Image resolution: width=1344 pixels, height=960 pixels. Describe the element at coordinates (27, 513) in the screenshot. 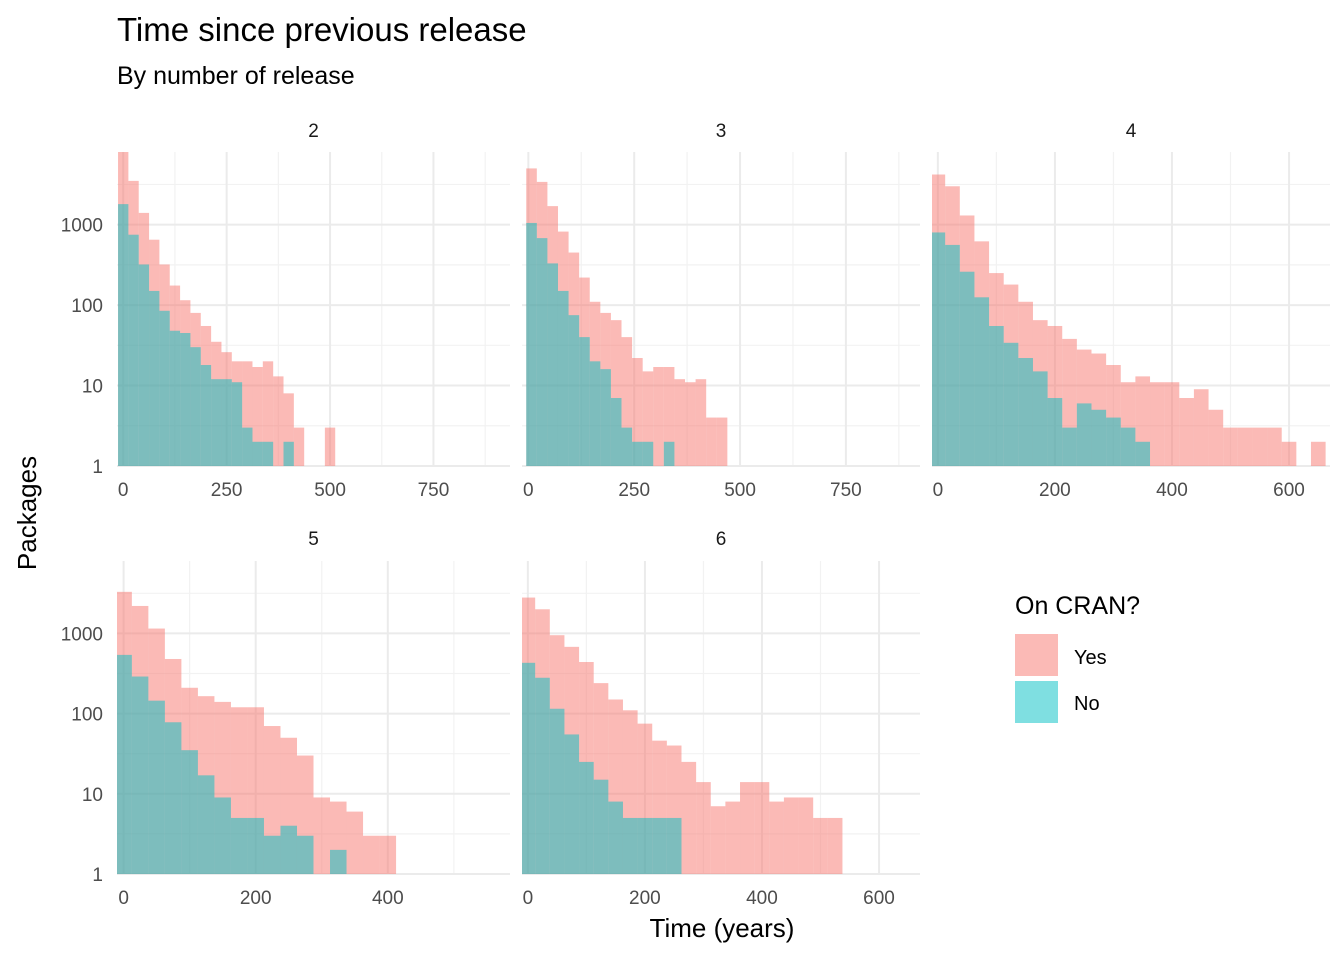

I see `y-axis-title: Packages` at that location.